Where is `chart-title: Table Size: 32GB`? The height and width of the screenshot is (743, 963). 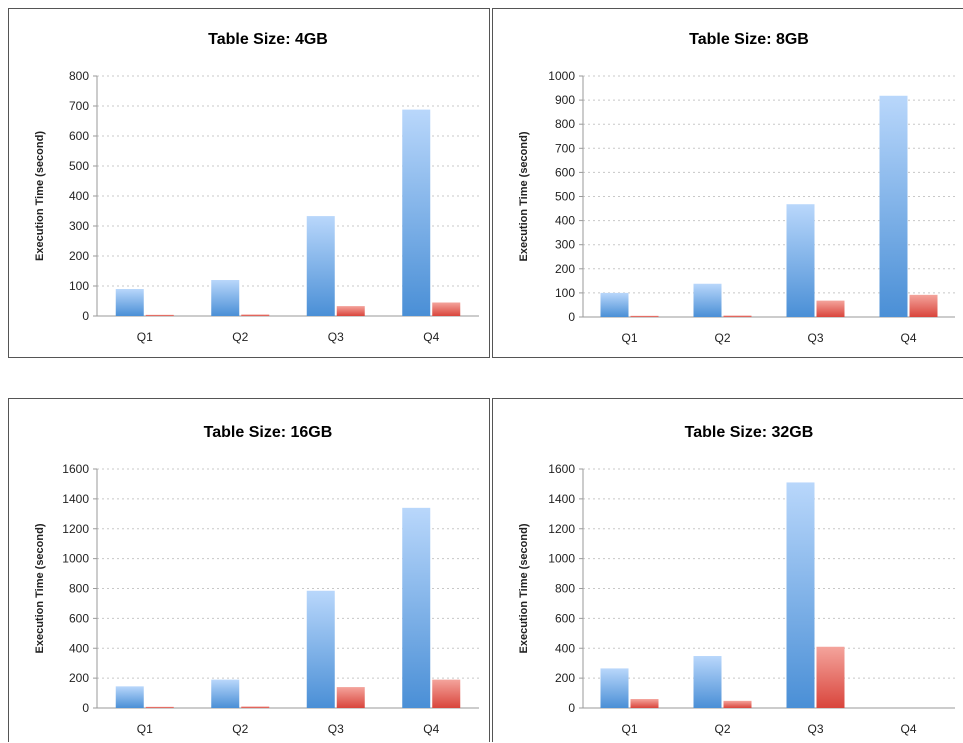 chart-title: Table Size: 32GB is located at coordinates (749, 432).